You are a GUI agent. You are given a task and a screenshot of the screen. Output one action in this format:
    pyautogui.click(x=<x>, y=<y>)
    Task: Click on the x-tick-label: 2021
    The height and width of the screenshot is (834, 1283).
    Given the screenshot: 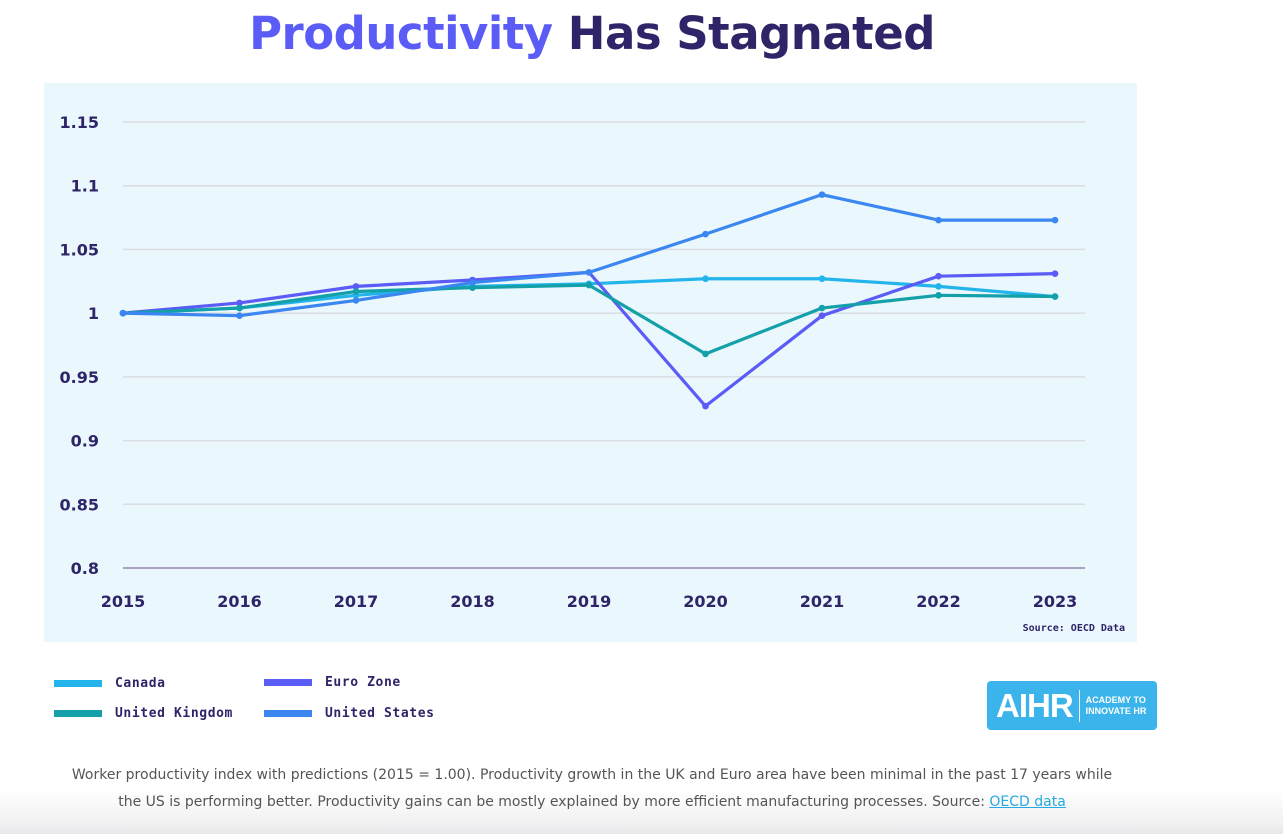 What is the action you would take?
    pyautogui.click(x=822, y=601)
    